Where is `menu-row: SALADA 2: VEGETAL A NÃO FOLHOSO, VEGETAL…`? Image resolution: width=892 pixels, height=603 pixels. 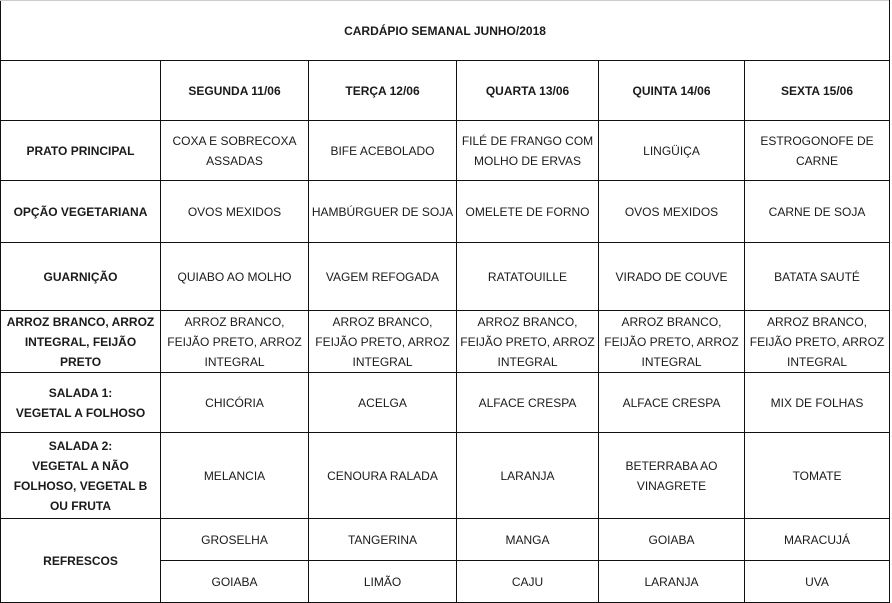
menu-row: SALADA 2: VEGETAL A NÃO FOLHOSO, VEGETAL… is located at coordinates (445, 475).